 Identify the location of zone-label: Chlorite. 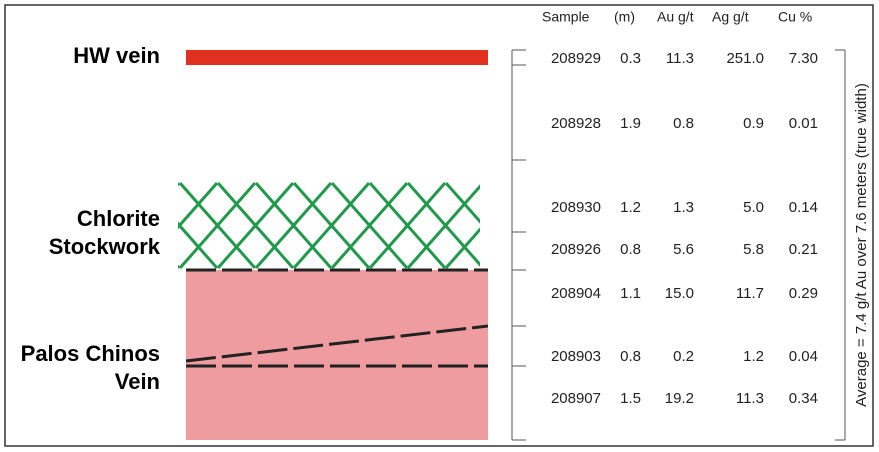
(118, 218).